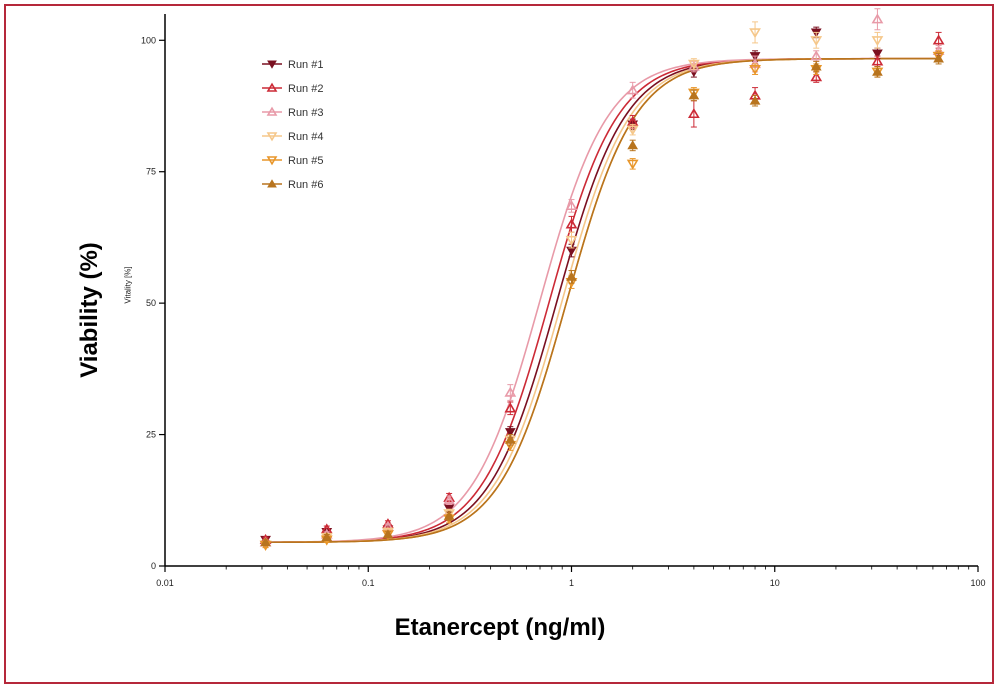 The image size is (1002, 688). What do you see at coordinates (977, 583) in the screenshot?
I see `x-tick-label: 100` at bounding box center [977, 583].